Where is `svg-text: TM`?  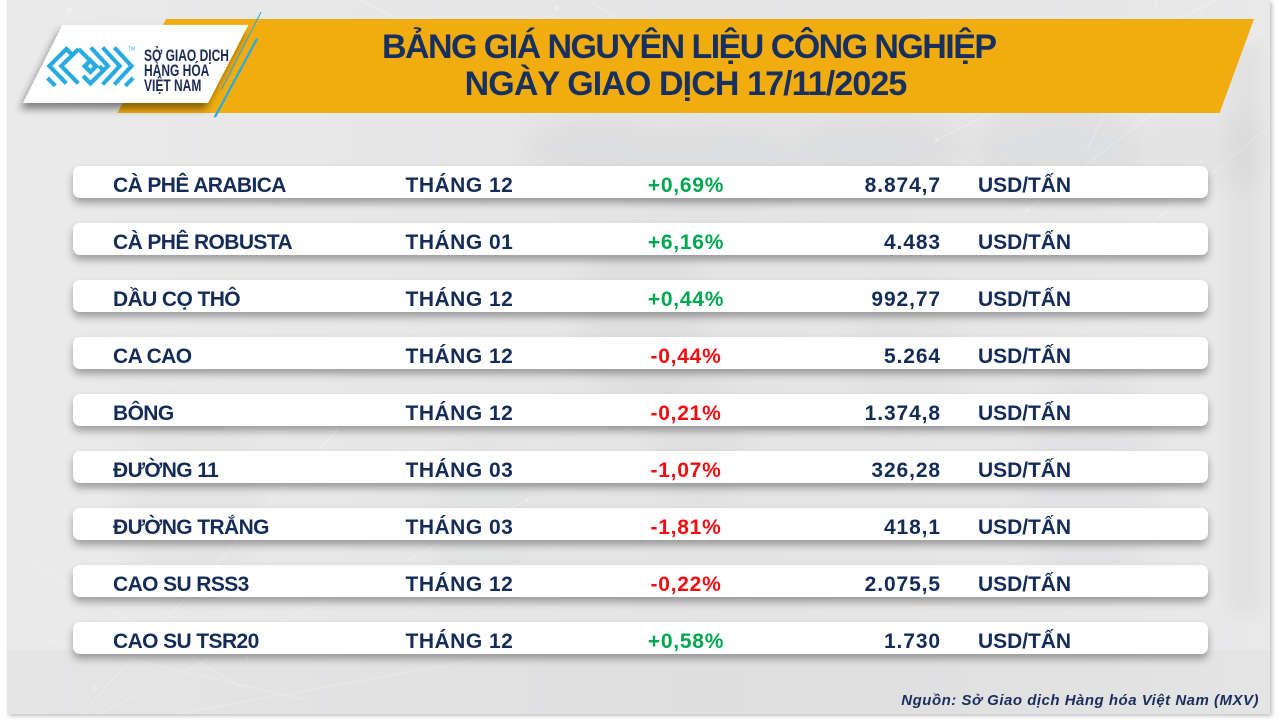
svg-text: TM is located at coordinates (131, 50).